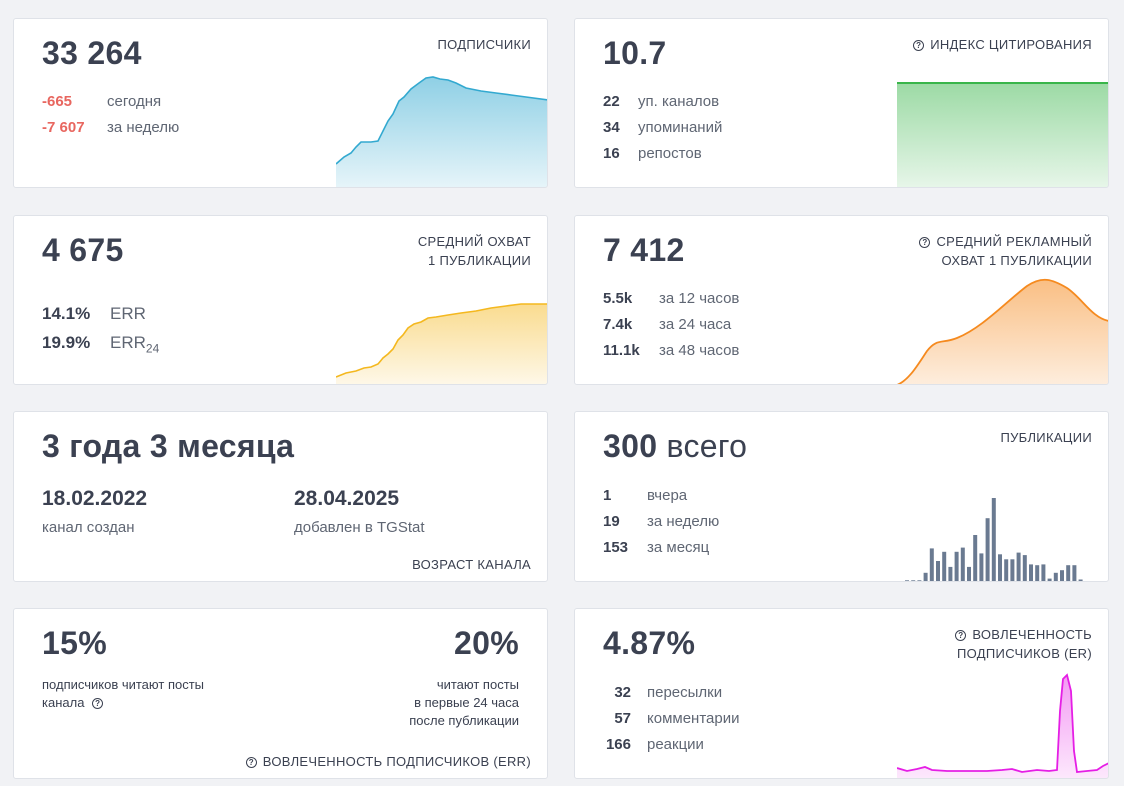  I want to click on citation-chart, so click(1002, 134).